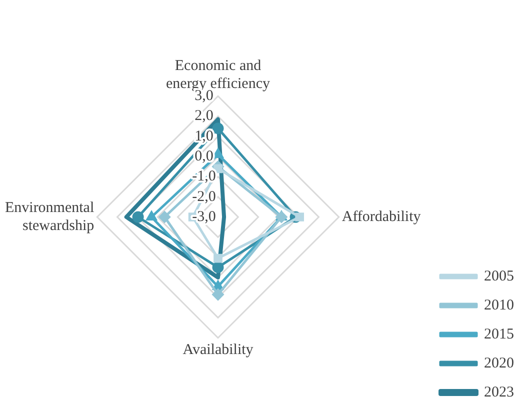  I want to click on y-tick-label: 3,0, so click(204, 96).